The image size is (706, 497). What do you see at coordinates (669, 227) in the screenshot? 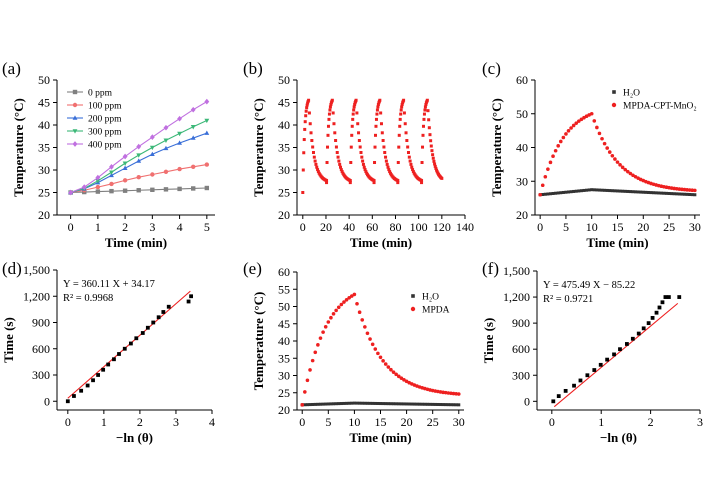
I see `x-tick-label: 25` at bounding box center [669, 227].